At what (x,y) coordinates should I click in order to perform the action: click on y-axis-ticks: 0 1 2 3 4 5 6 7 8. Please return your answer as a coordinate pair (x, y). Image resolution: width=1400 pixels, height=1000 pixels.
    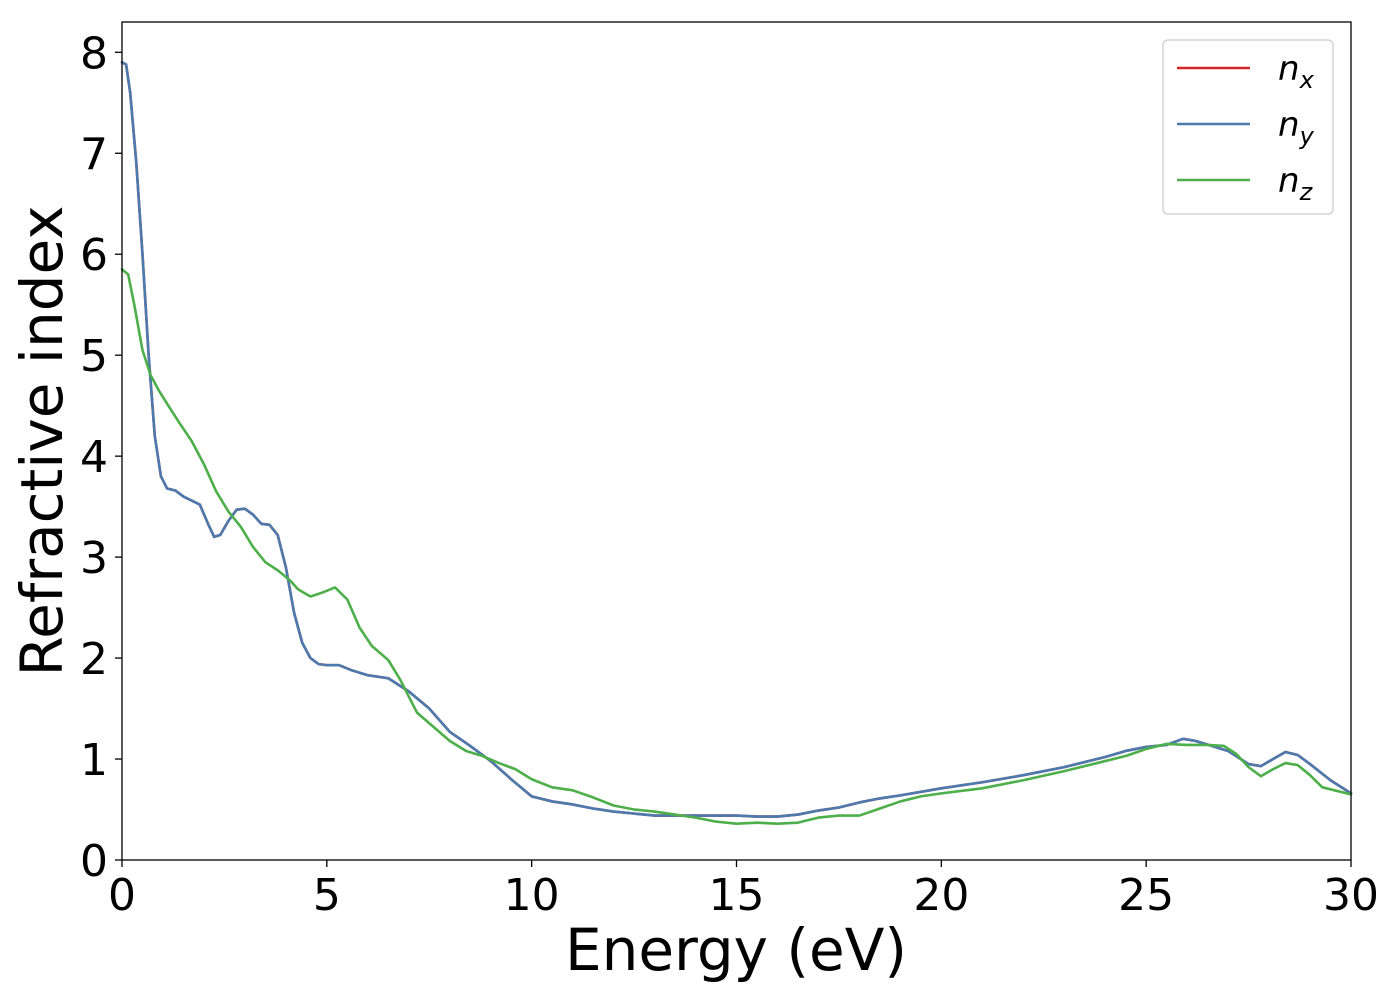
    Looking at the image, I should click on (101, 457).